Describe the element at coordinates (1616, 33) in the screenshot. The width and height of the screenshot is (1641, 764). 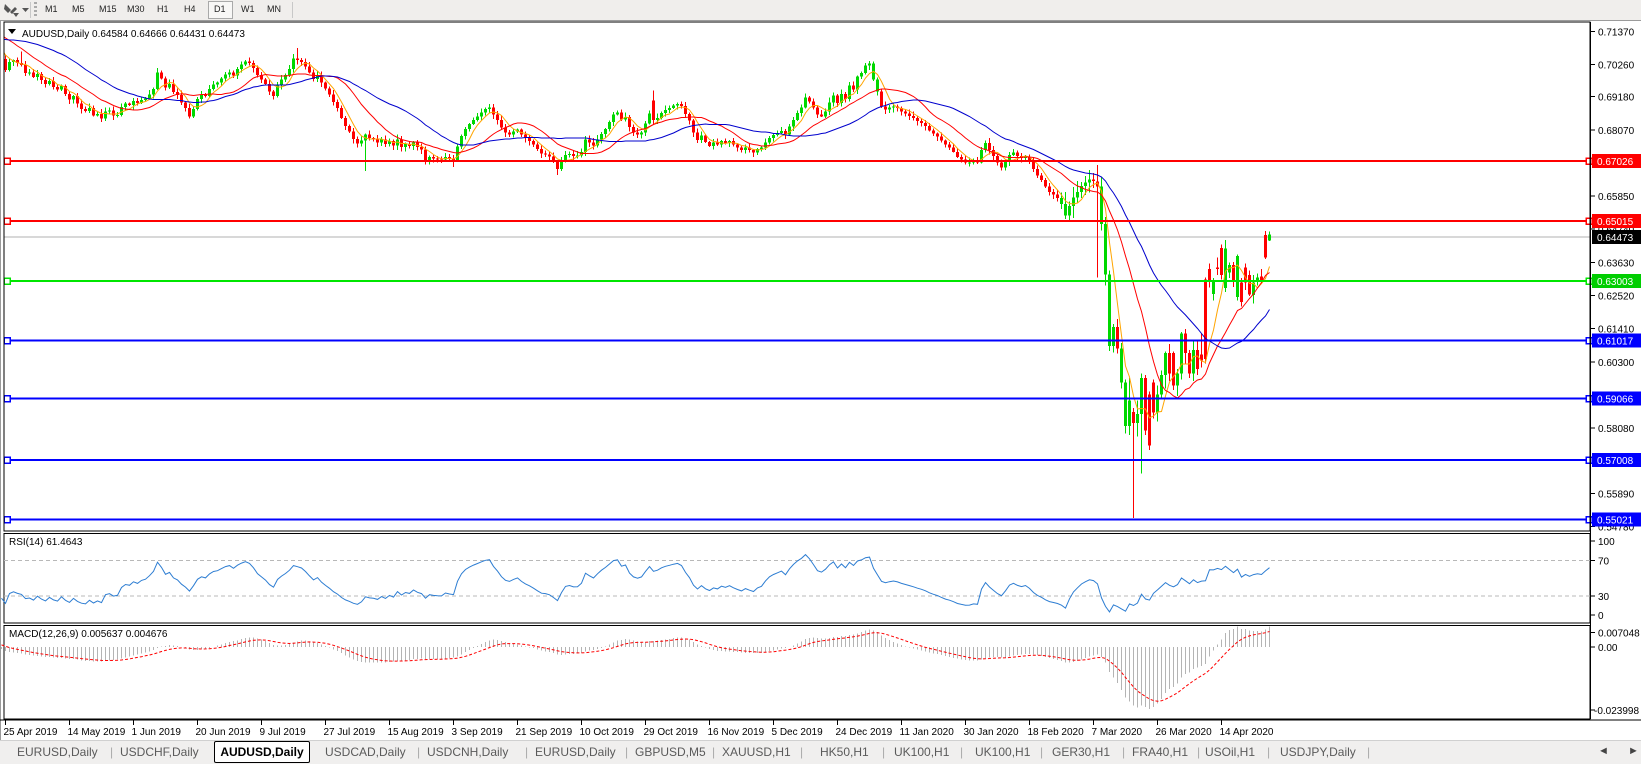
I see `svg-text: 0.71370` at that location.